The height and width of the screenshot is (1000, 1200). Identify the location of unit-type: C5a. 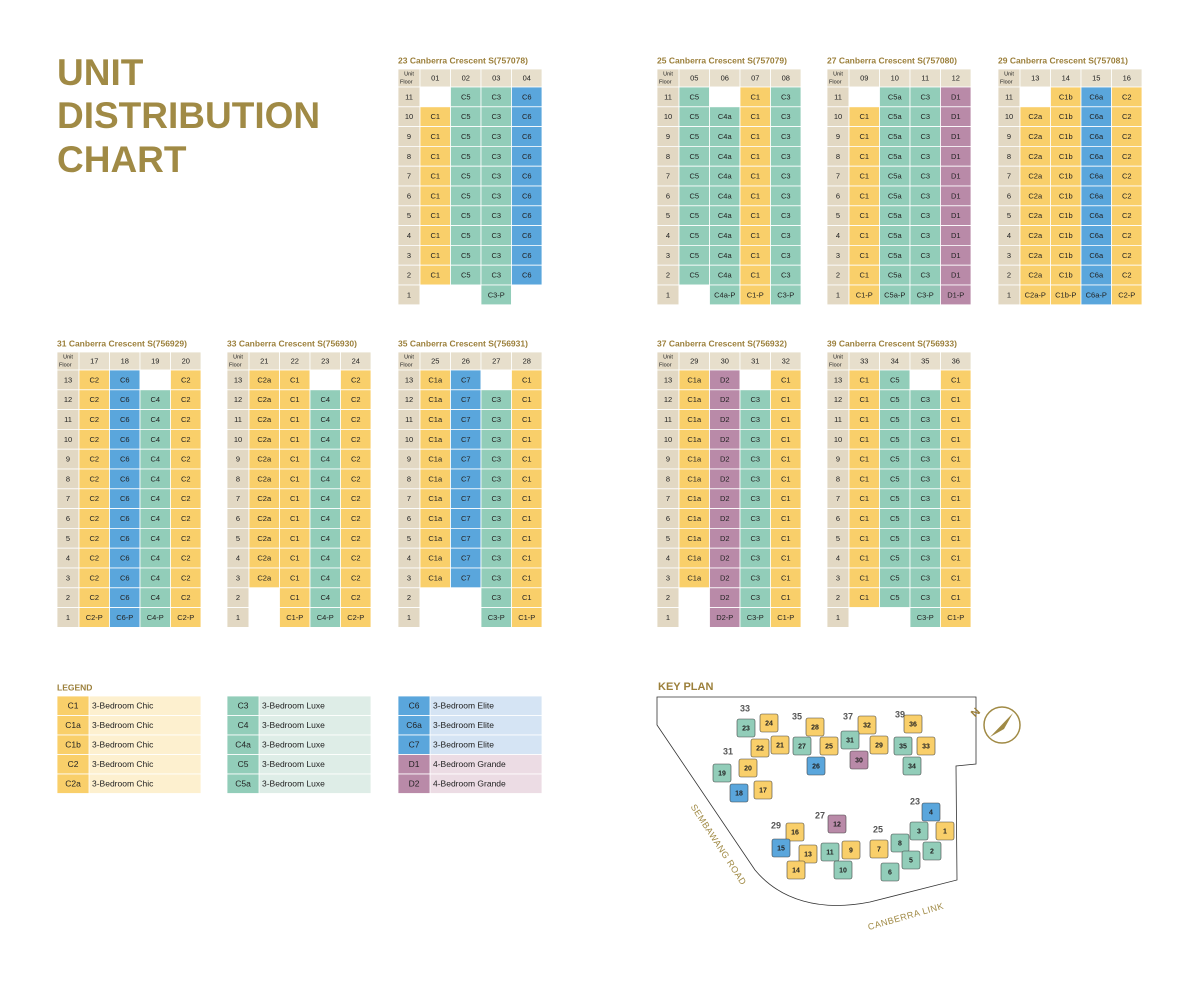
(895, 136).